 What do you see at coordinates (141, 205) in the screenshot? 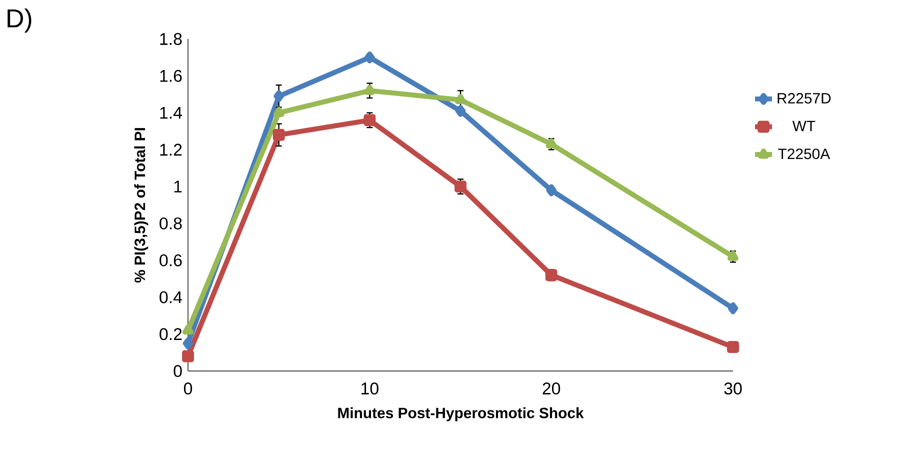
I see `y-axis-title: % PI(3,5)P2 of Total PI` at bounding box center [141, 205].